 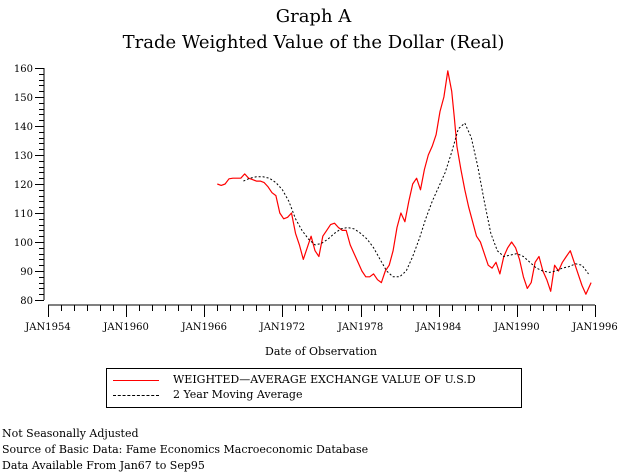 What do you see at coordinates (103, 465) in the screenshot?
I see `footnote-availability: Data Available From Jan67 to Sep95` at bounding box center [103, 465].